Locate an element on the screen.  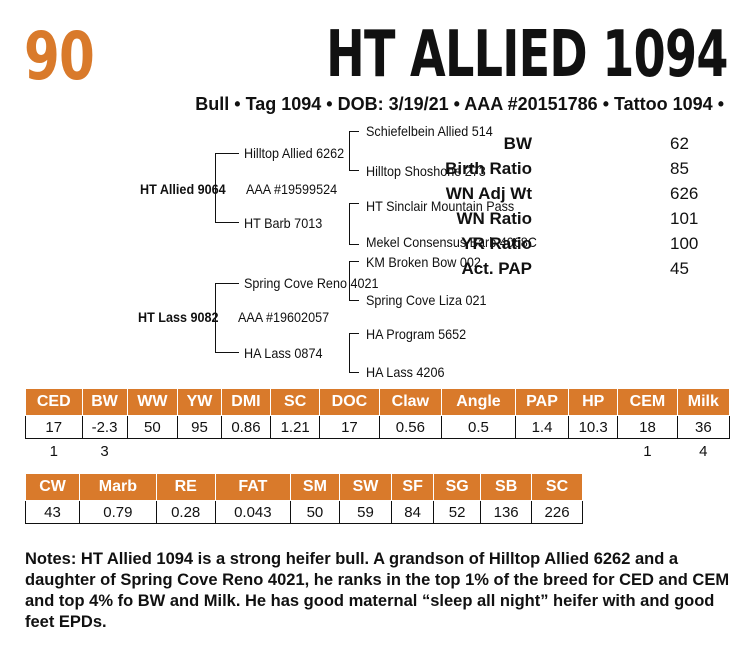
epd-value: 0.5 is located at coordinates (478, 427).